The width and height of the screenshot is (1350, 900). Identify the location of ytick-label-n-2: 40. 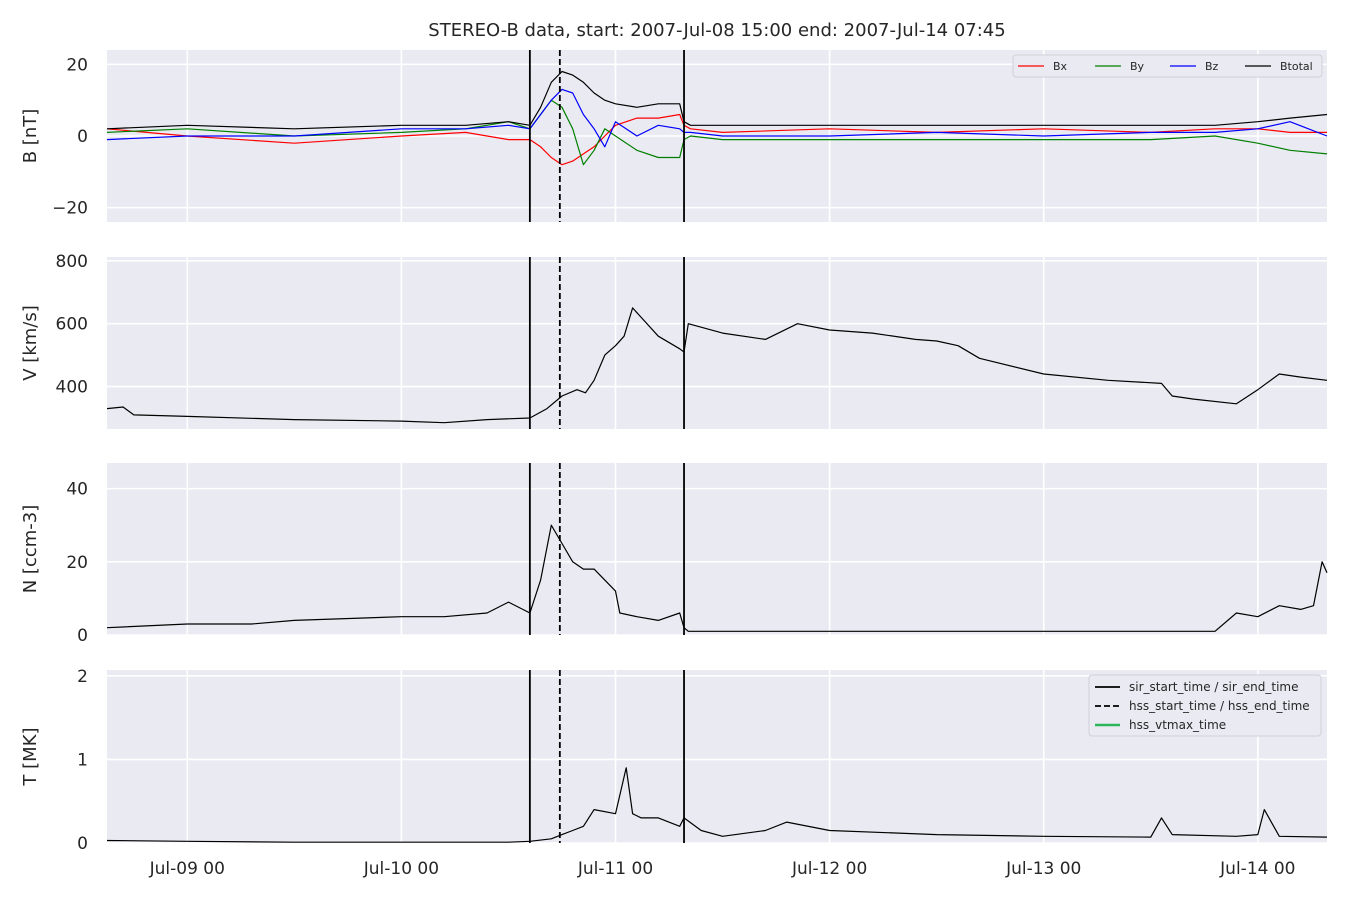
(77, 490).